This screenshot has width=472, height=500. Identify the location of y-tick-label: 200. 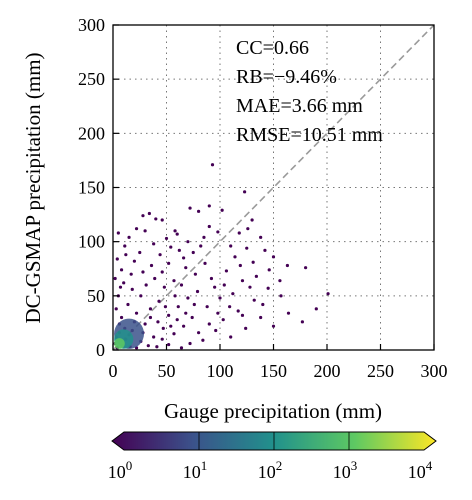
(91, 133).